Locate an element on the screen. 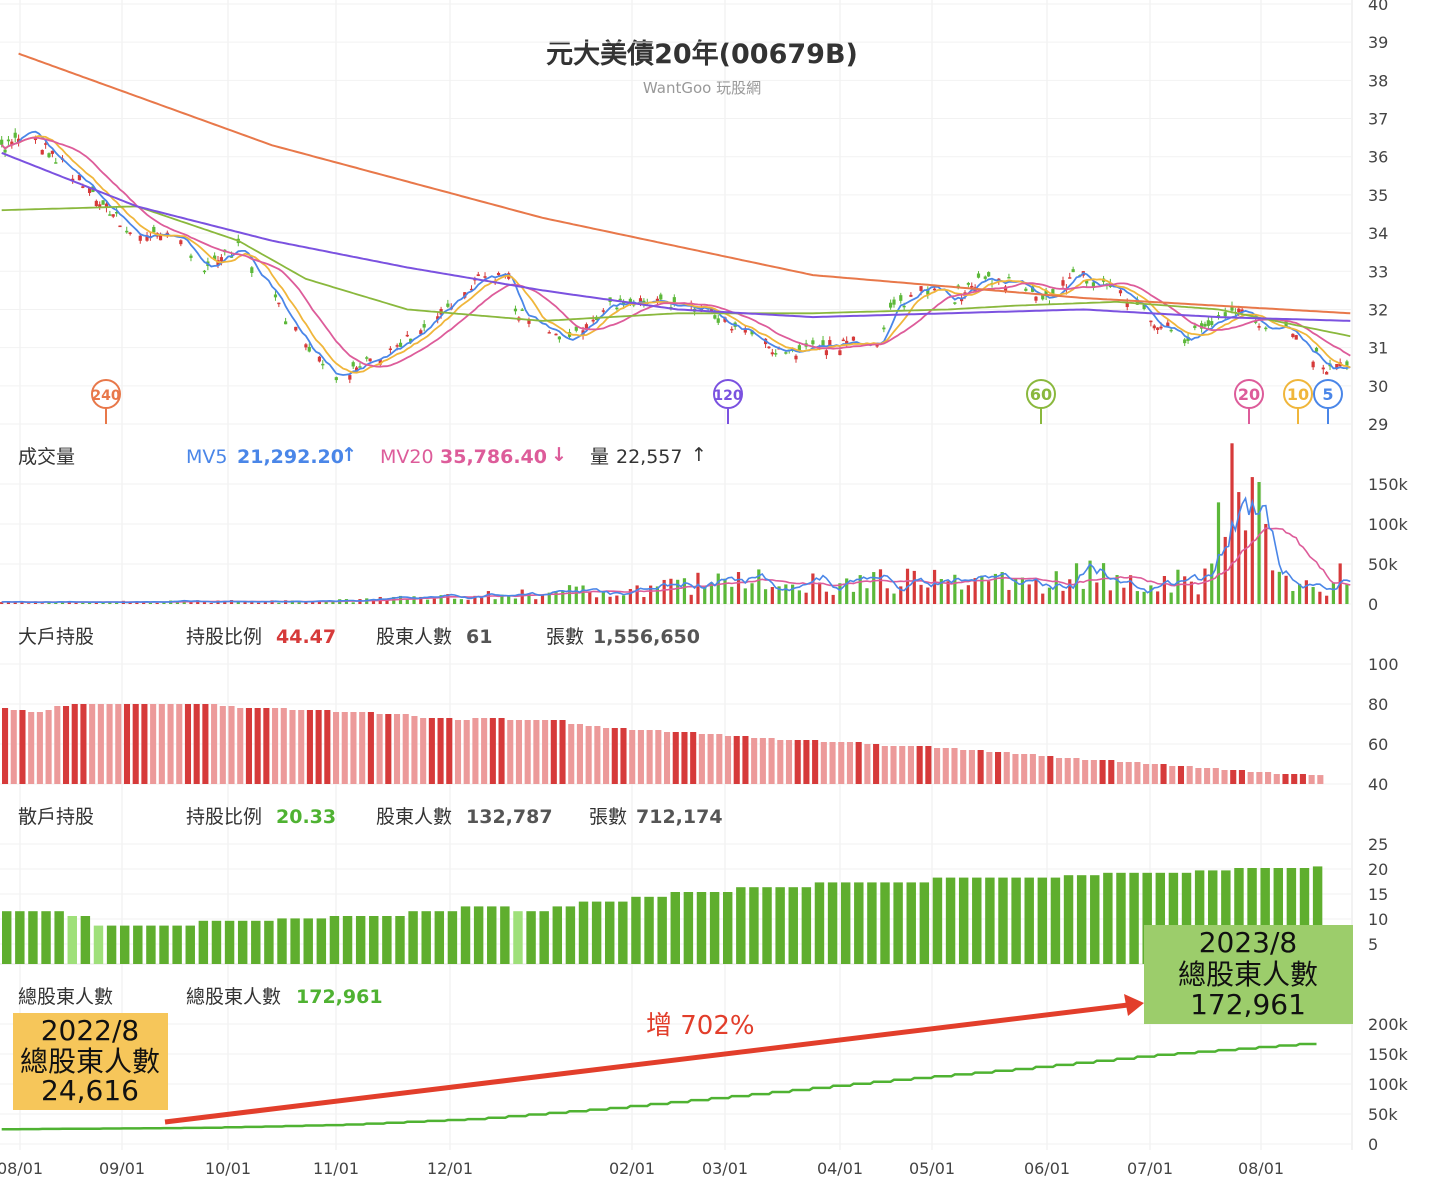 This screenshot has width=1434, height=1188. volume-axis-tick: 150k is located at coordinates (1388, 484).